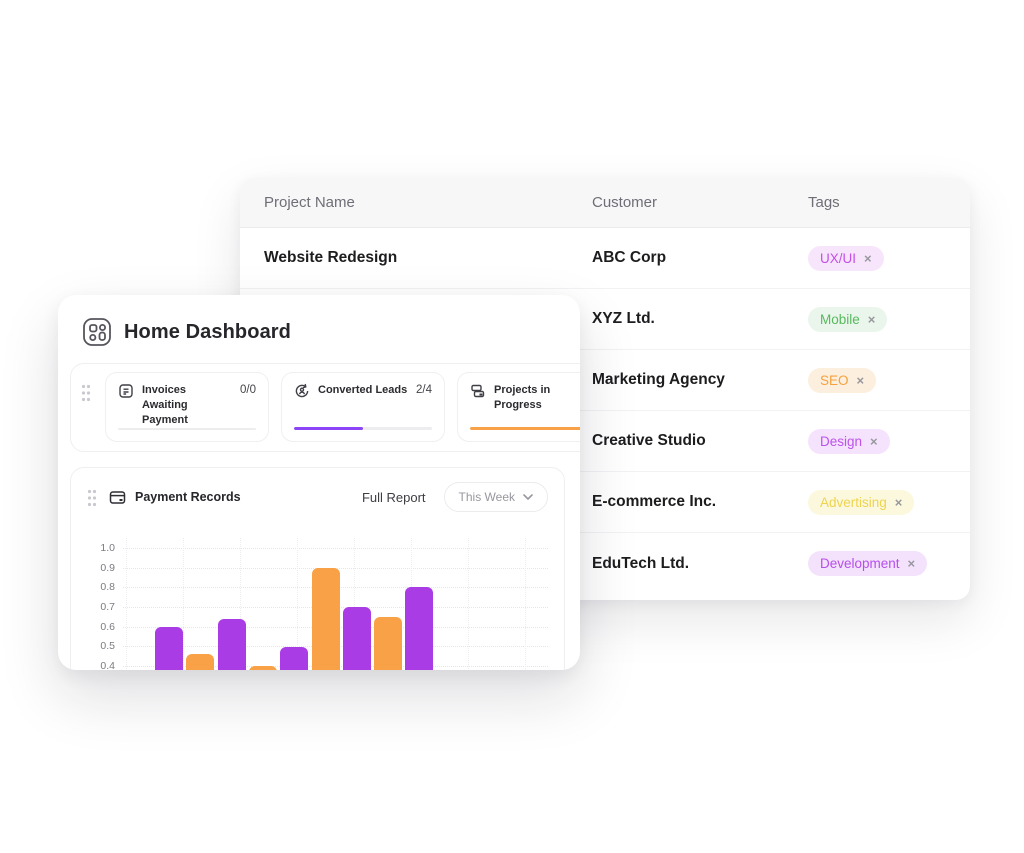 This screenshot has width=1024, height=853. Describe the element at coordinates (528, 497) in the screenshot. I see `chevron-down-icon` at that location.